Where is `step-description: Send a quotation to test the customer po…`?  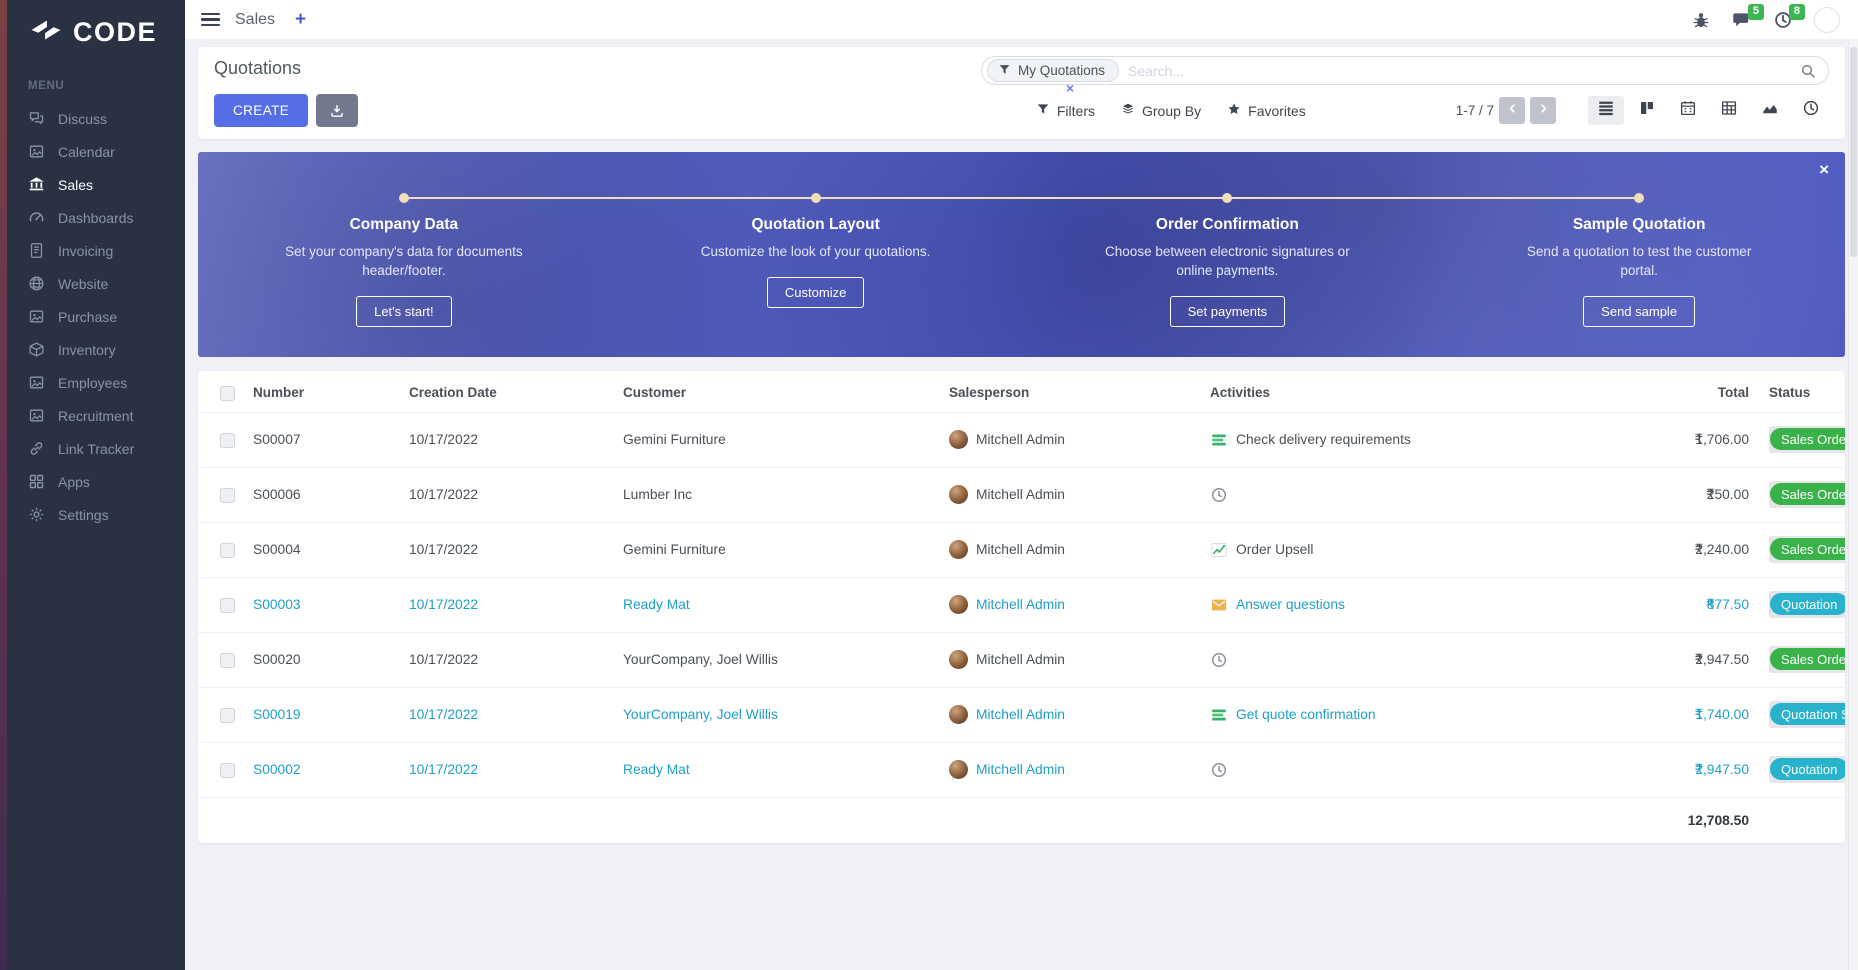 step-description: Send a quotation to test the customer po… is located at coordinates (1639, 261).